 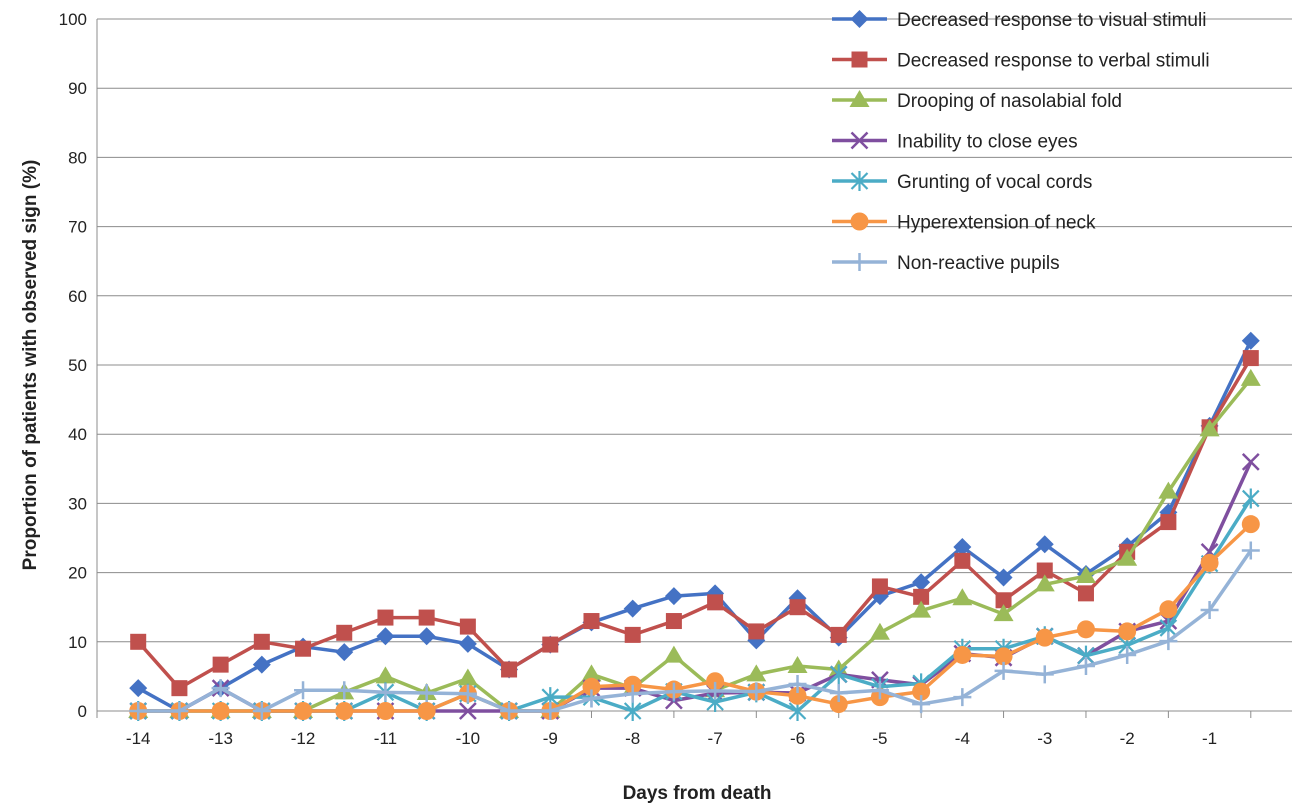 I want to click on x-tick-label: -5, so click(x=879, y=738).